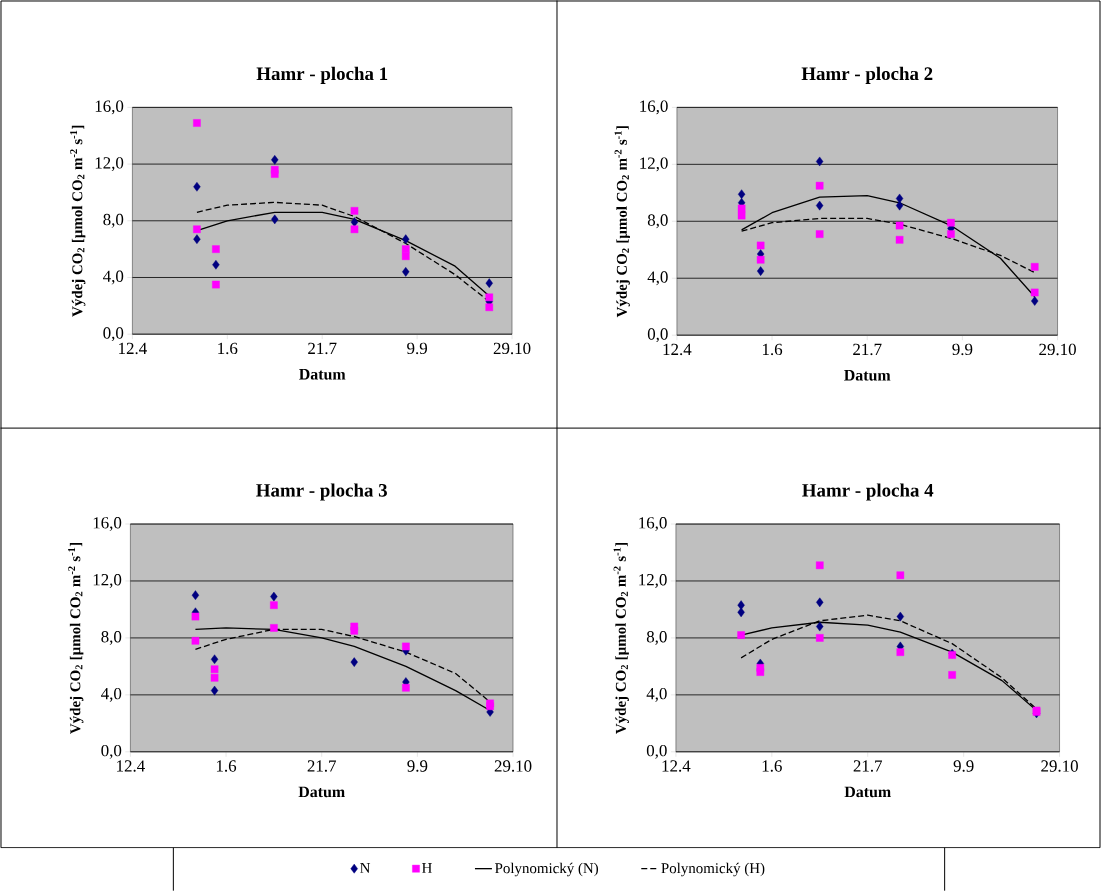 This screenshot has width=1101, height=891. Describe the element at coordinates (868, 492) in the screenshot. I see `chart-title: Hamr - plocha 4` at that location.